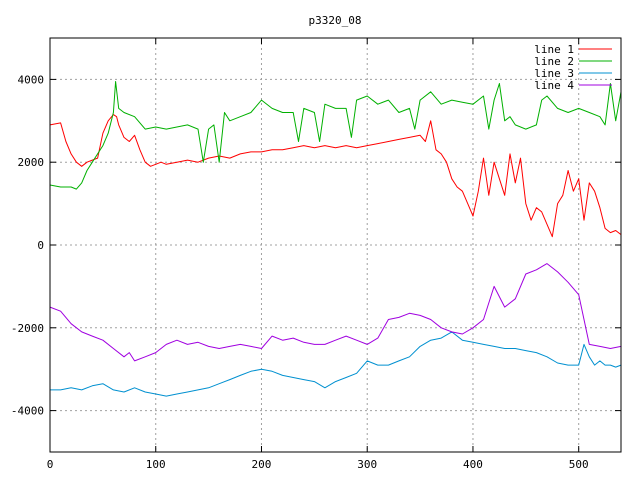 This screenshot has width=640, height=480. I want to click on y-tick-label: -4000, so click(27, 411).